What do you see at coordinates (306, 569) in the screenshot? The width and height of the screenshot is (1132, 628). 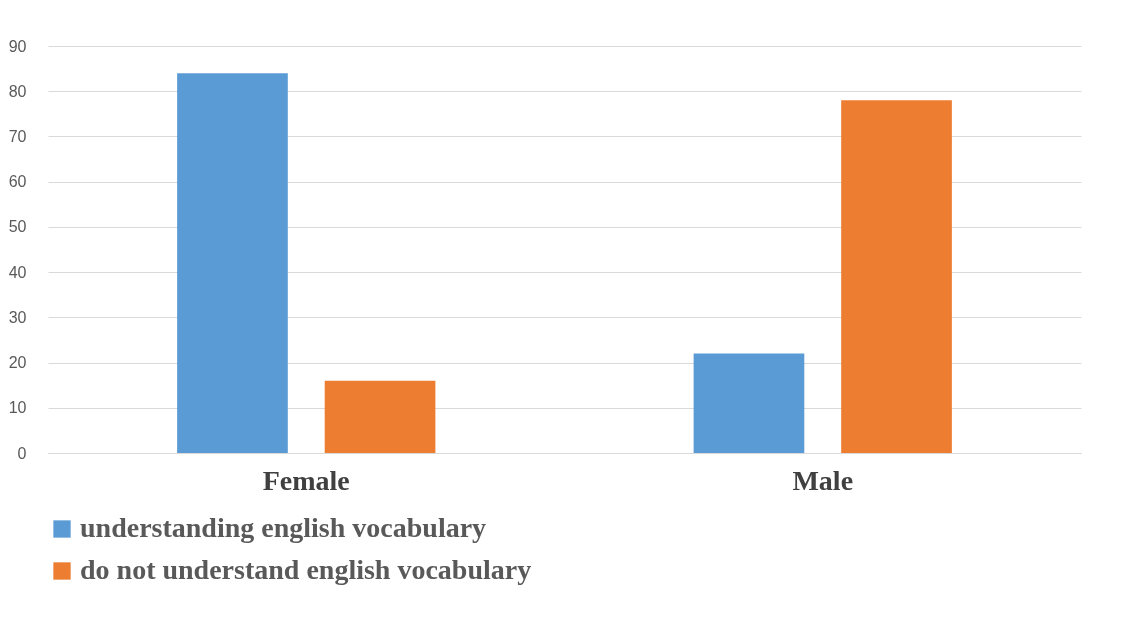 I see `legend-label: do not understand english vocabulary` at bounding box center [306, 569].